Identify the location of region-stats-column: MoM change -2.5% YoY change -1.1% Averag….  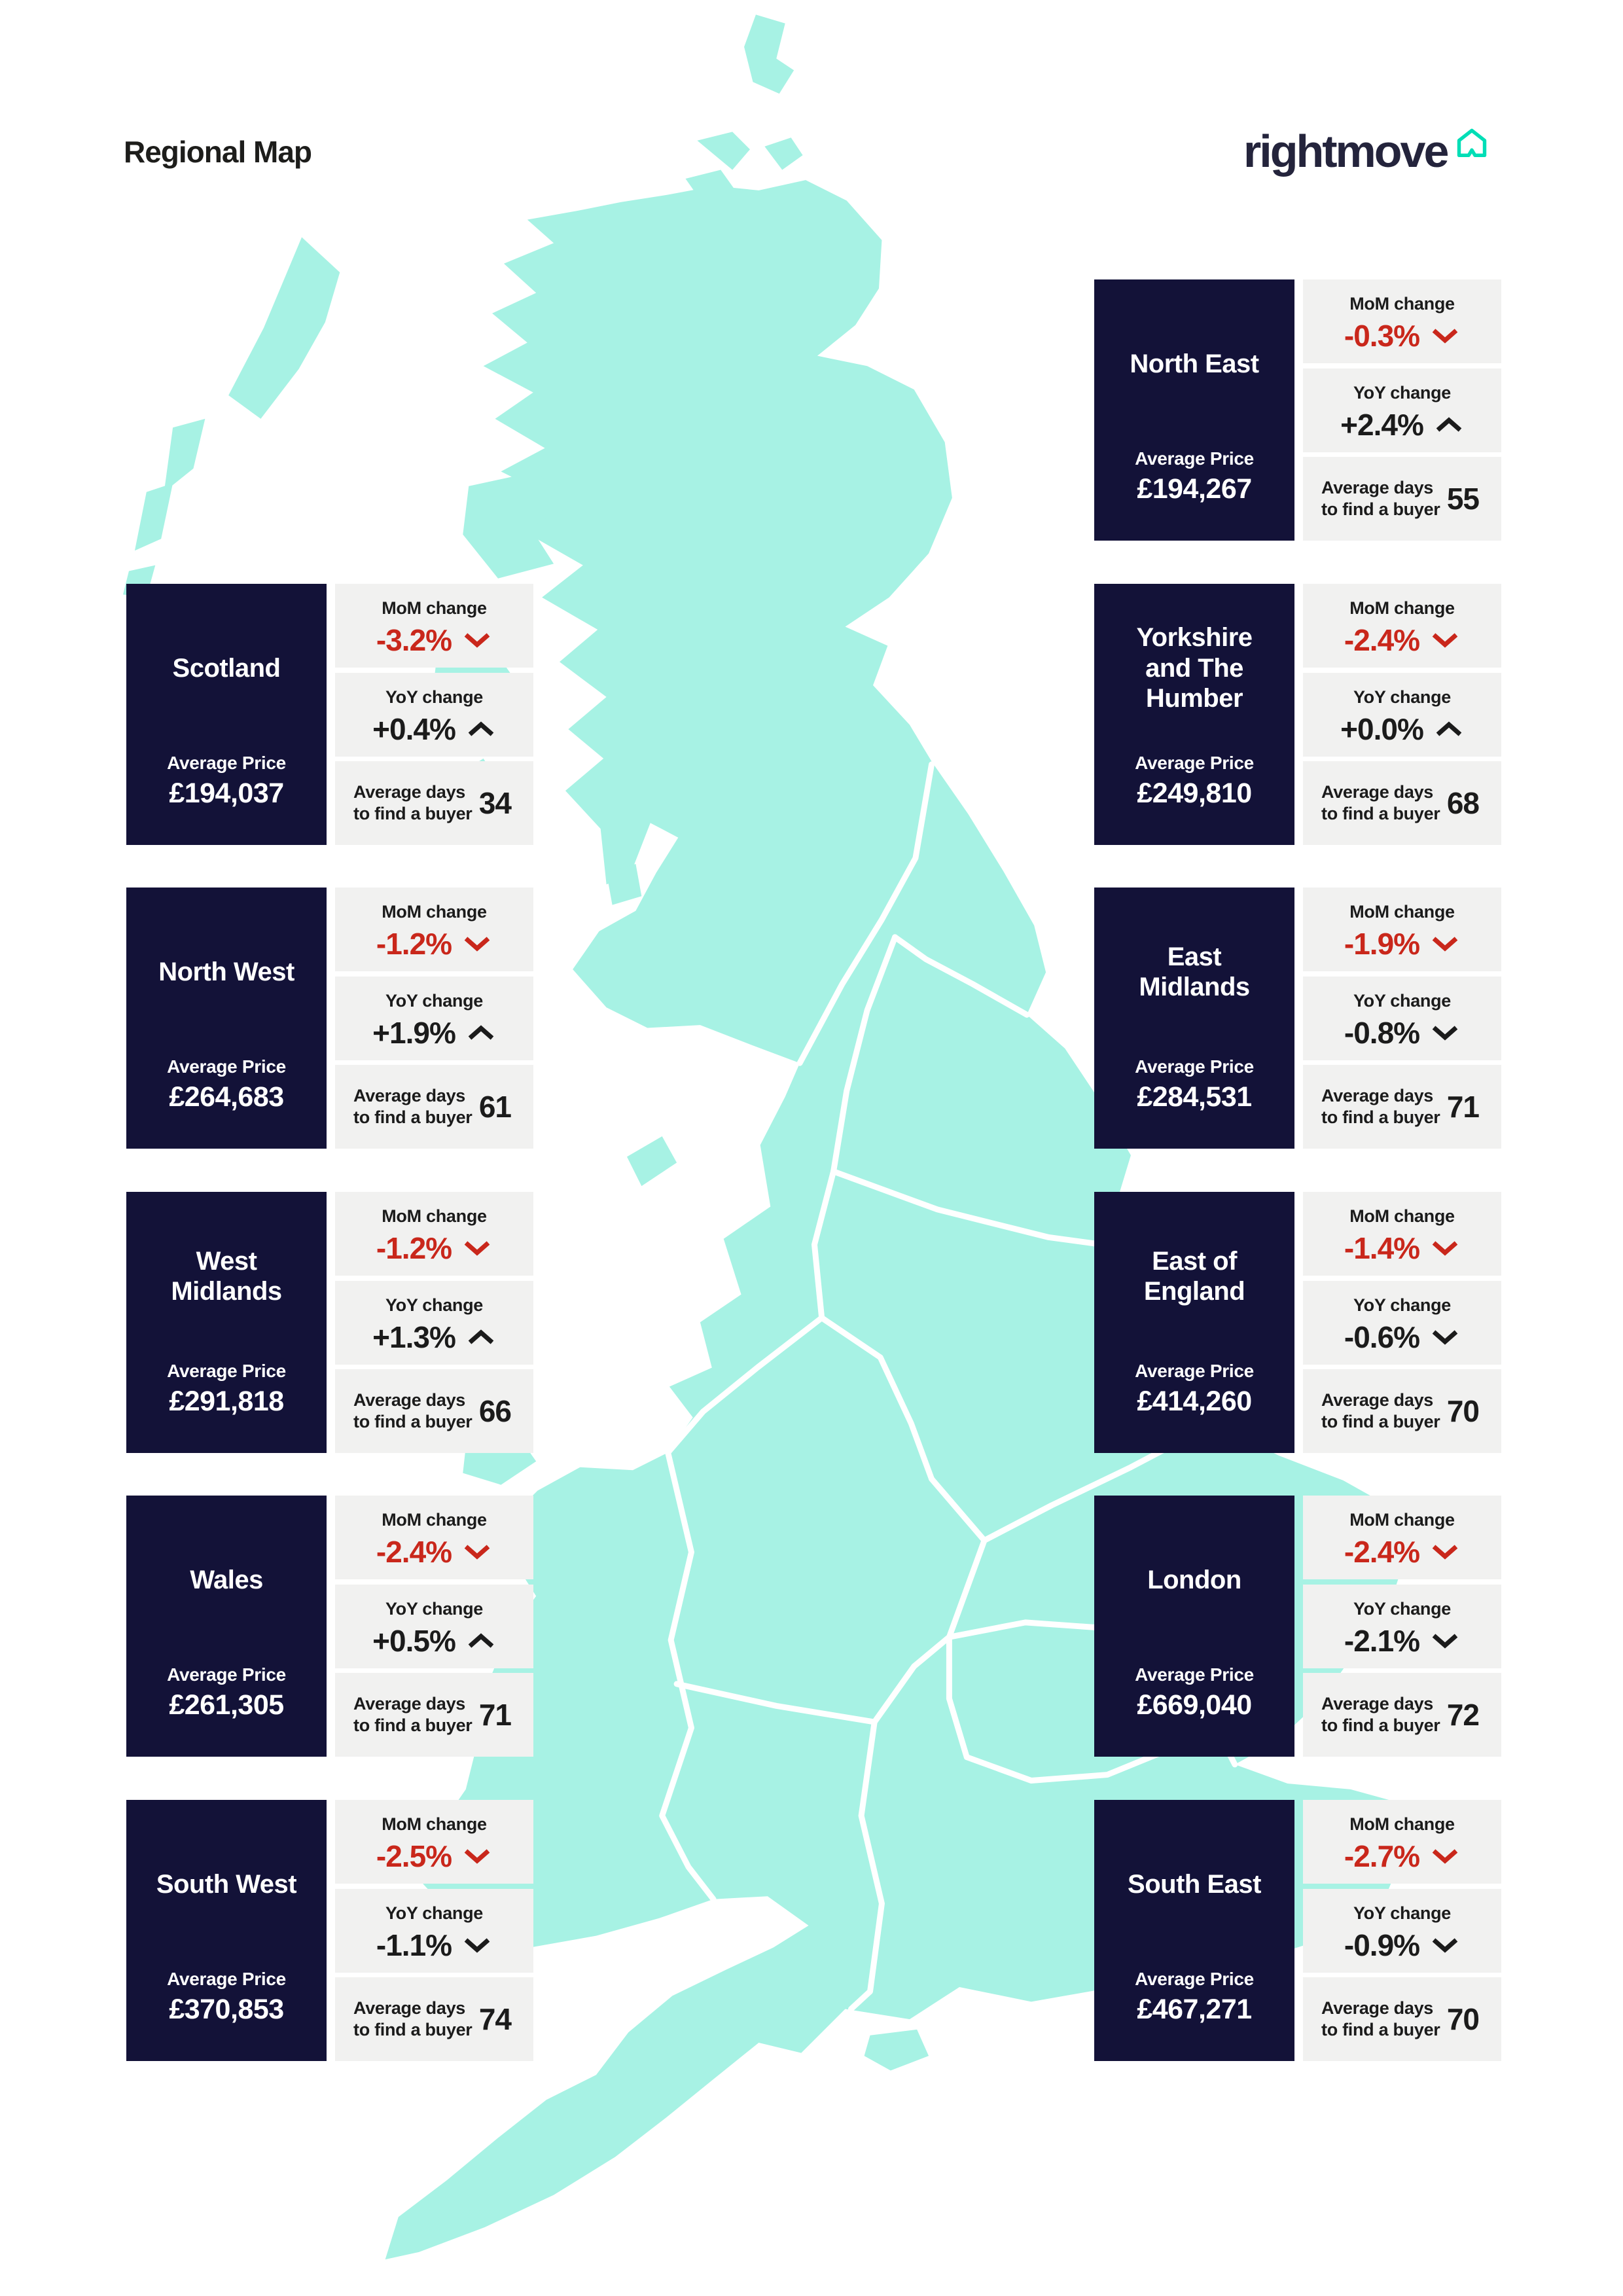
(434, 1930).